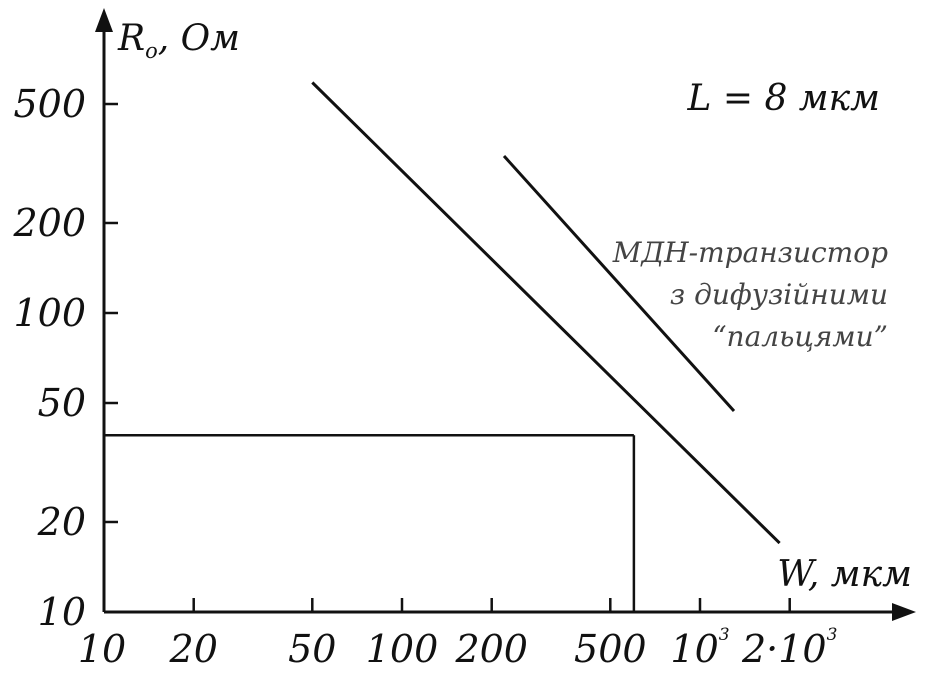 Image resolution: width=935 pixels, height=676 pixels. I want to click on x-tick-label-text: 2·10, so click(784, 649).